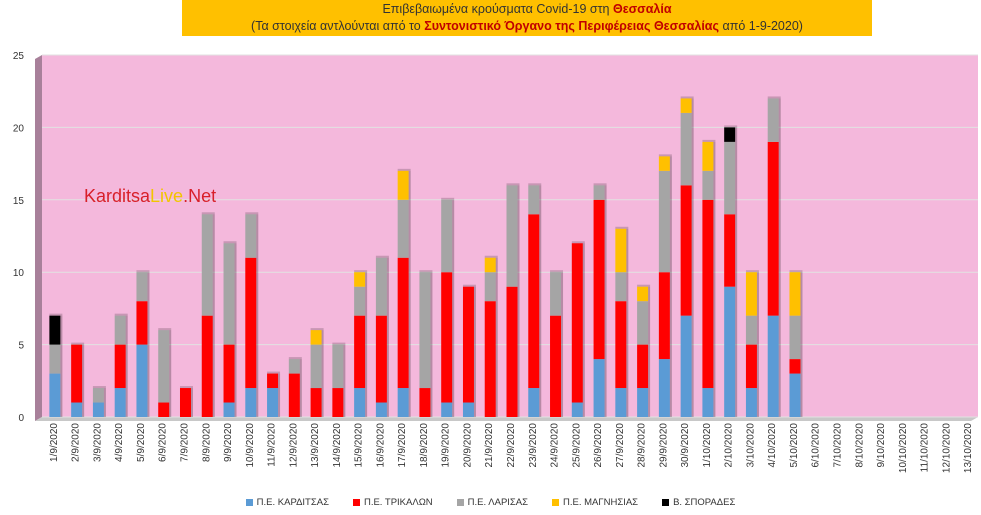 The image size is (981, 515). Describe the element at coordinates (337, 445) in the screenshot. I see `x-tick-label: 14/9/2020` at that location.